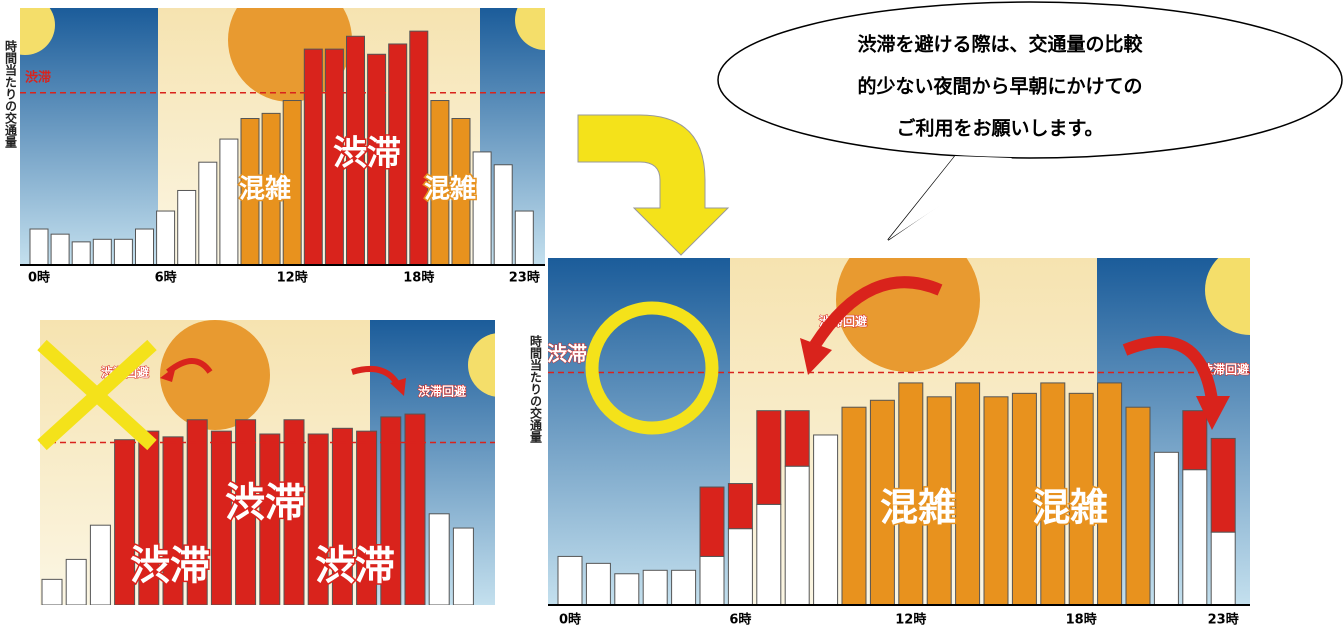 The image size is (1343, 632). I want to click on callout-line: ご利用をお願いします。, so click(999, 128).